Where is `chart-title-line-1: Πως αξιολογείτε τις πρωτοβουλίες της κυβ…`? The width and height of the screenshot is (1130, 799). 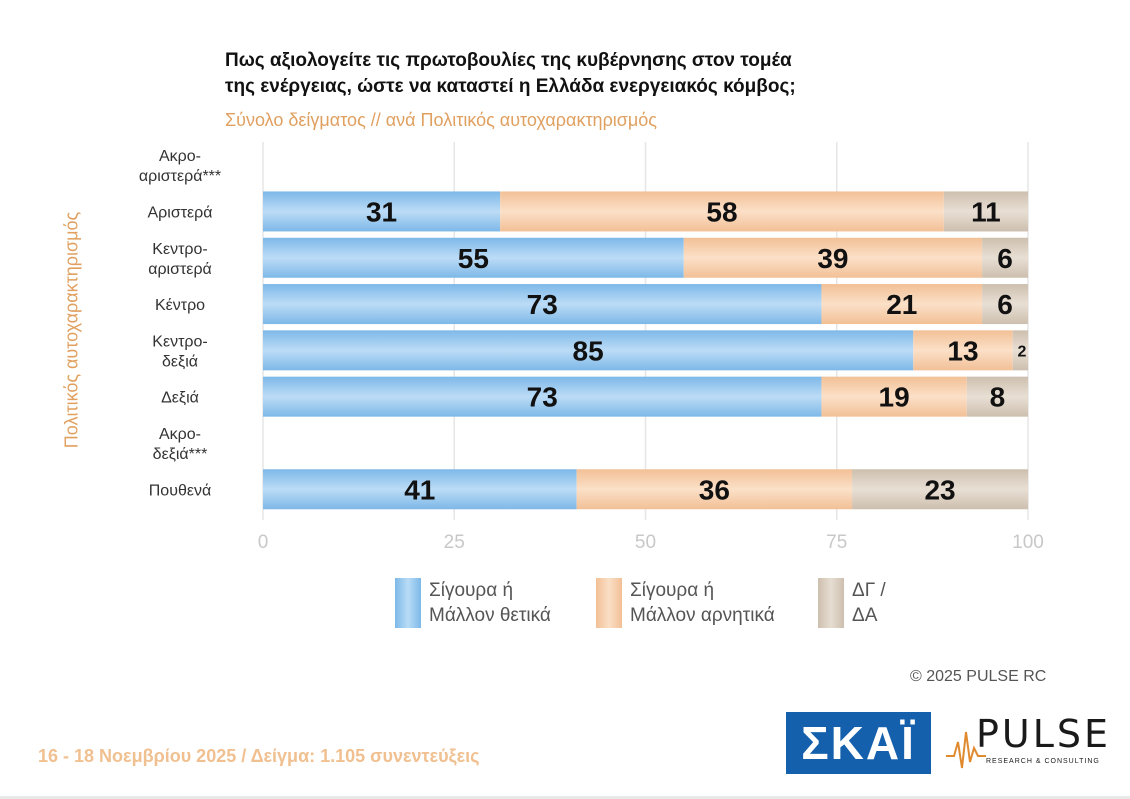 chart-title-line-1: Πως αξιολογείτε τις πρωτοβουλίες της κυβ… is located at coordinates (508, 60).